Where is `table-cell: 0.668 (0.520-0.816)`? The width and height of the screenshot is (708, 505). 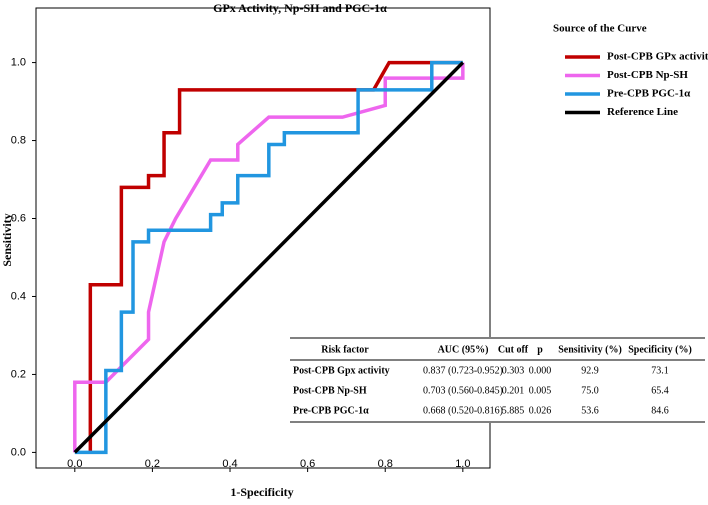 table-cell: 0.668 (0.520-0.816) is located at coordinates (463, 410).